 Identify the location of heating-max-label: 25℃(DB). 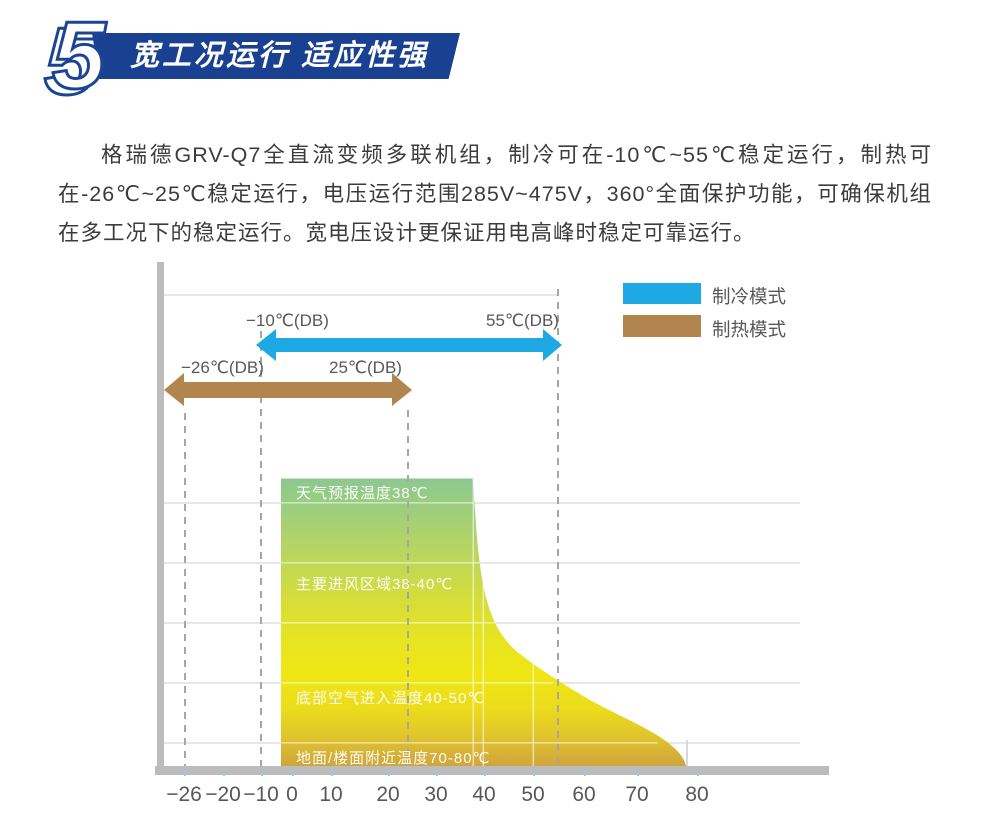
(365, 367).